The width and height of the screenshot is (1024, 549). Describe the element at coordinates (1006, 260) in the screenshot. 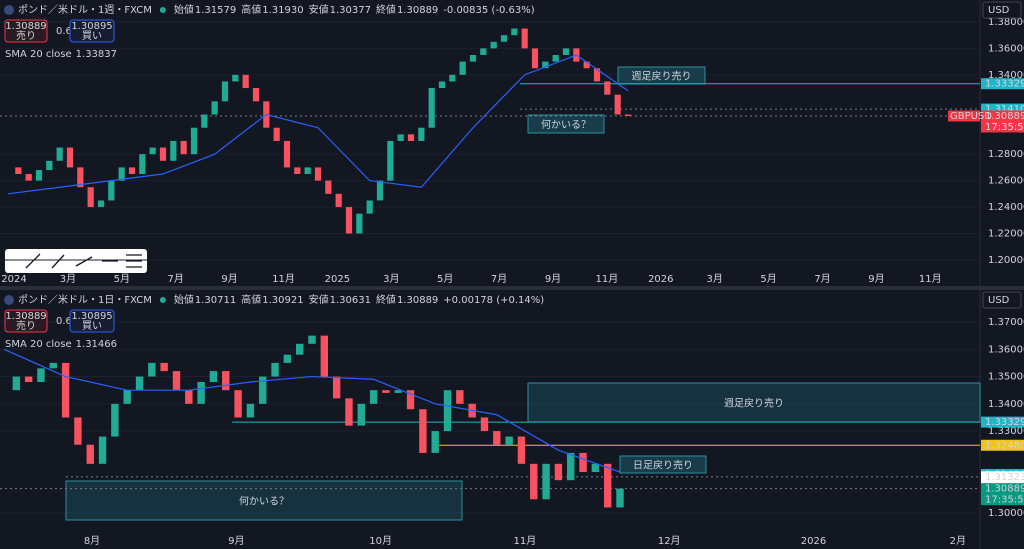

I see `y-tick-label: 1.20000` at that location.